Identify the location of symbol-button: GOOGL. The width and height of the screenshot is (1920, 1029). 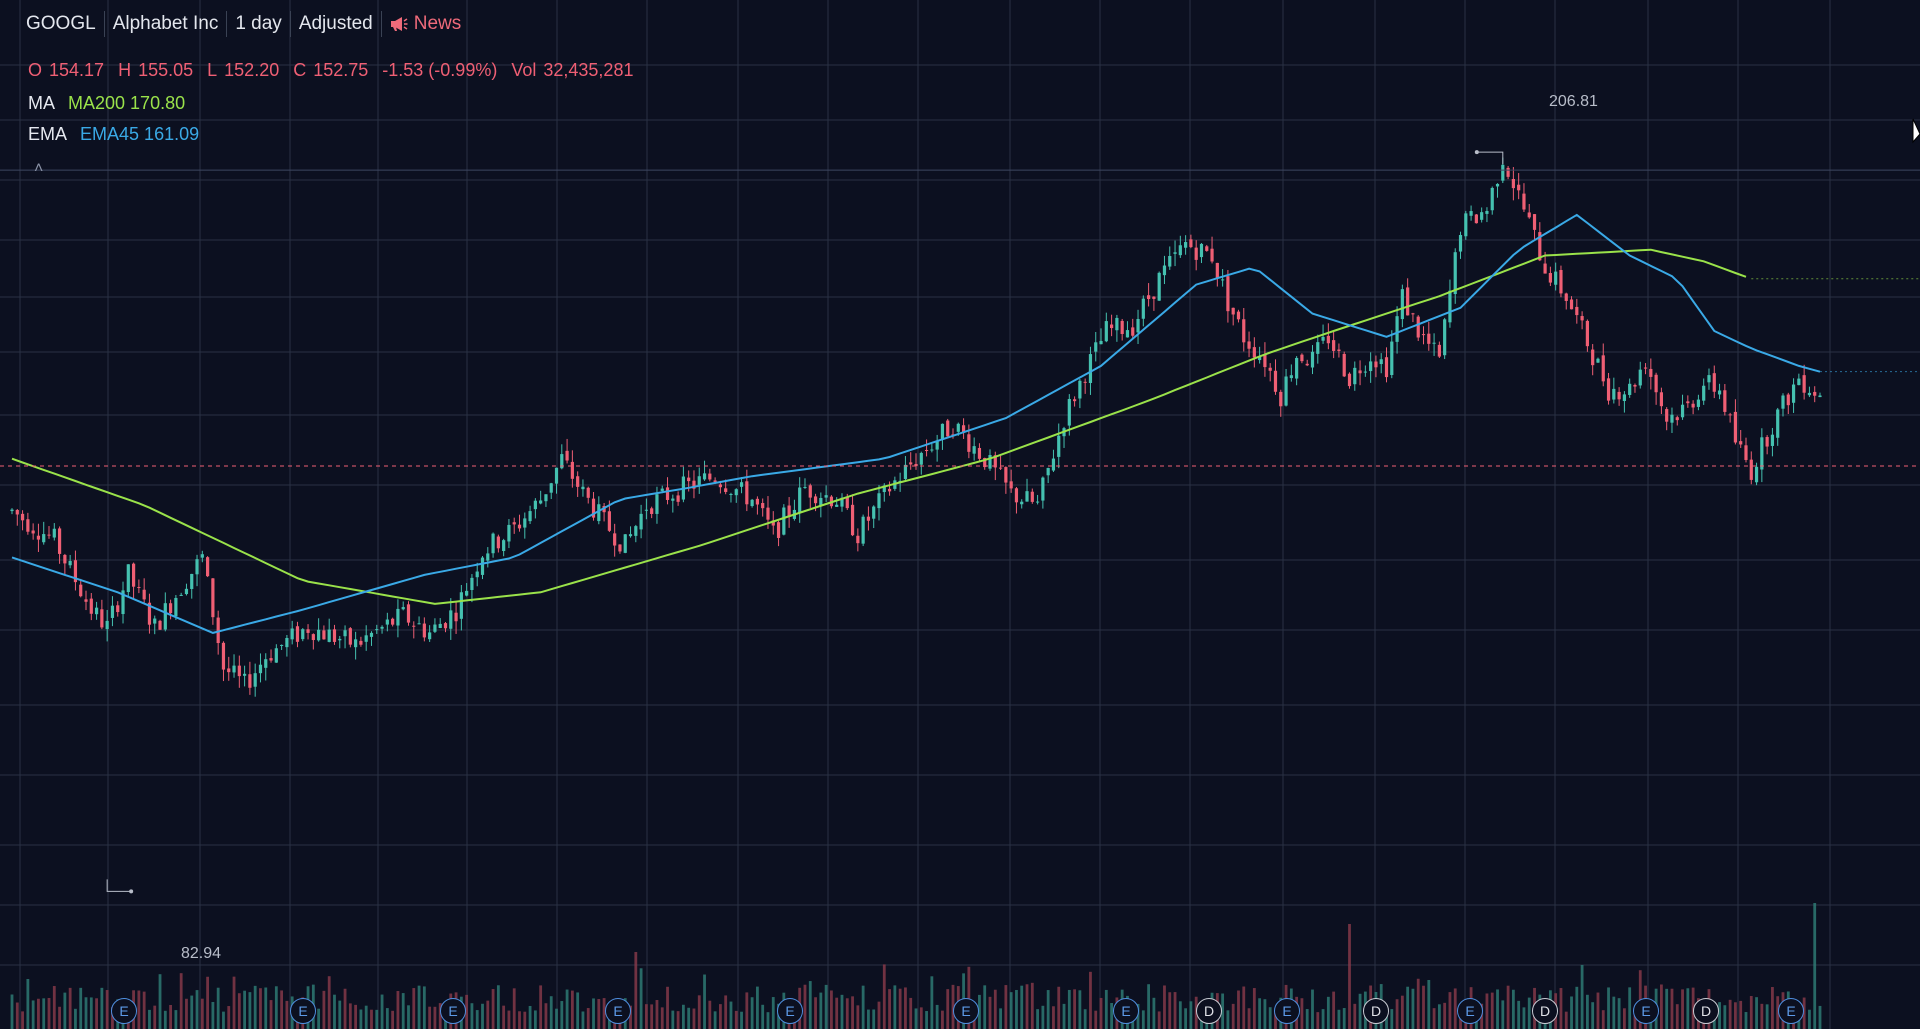
(63, 24).